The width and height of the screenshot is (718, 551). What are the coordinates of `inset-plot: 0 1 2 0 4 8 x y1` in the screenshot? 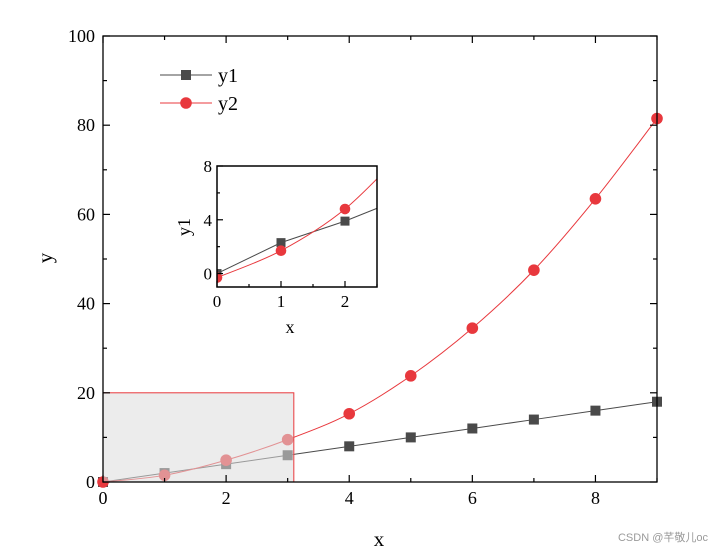 It's located at (276, 247).